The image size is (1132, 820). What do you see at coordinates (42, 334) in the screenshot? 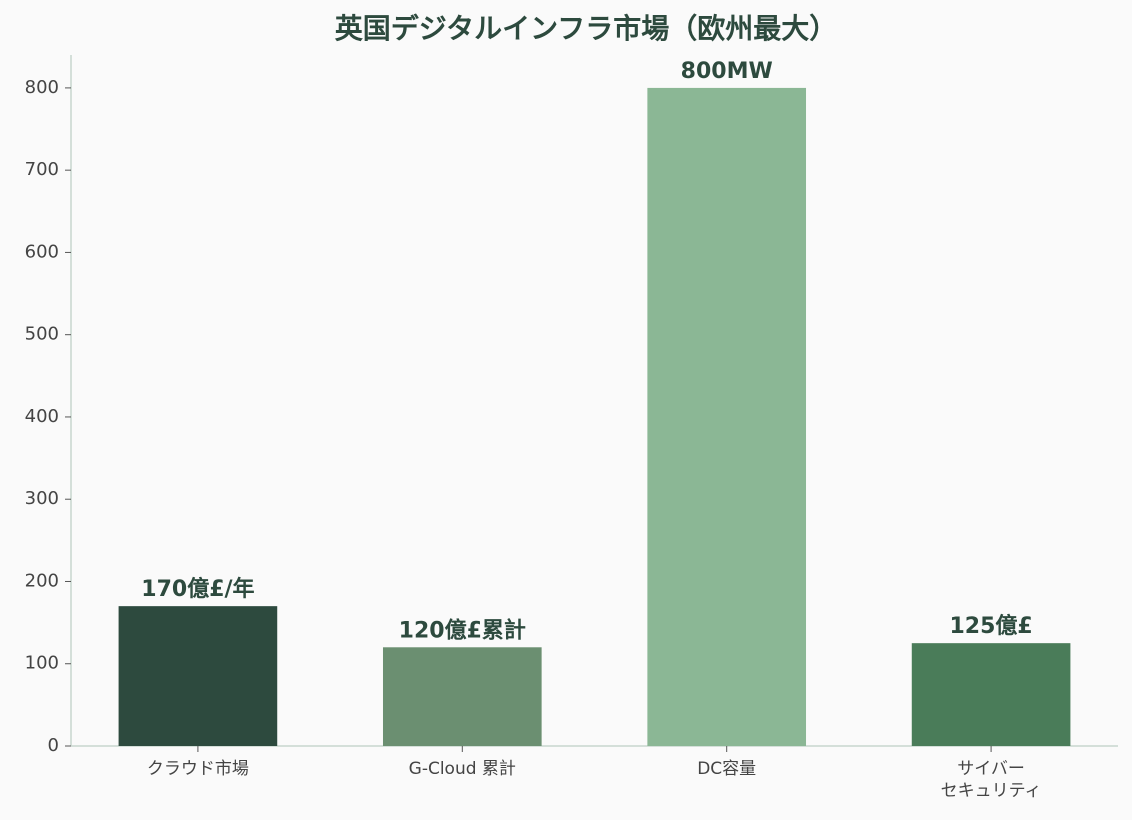
I see `y-tick-label: 500` at bounding box center [42, 334].